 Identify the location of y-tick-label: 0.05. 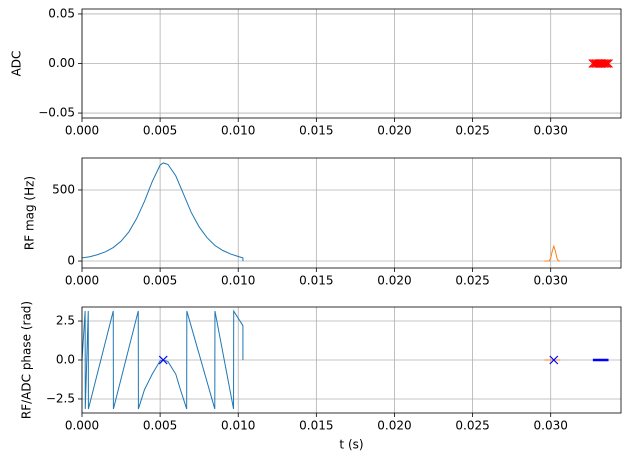
(61, 13).